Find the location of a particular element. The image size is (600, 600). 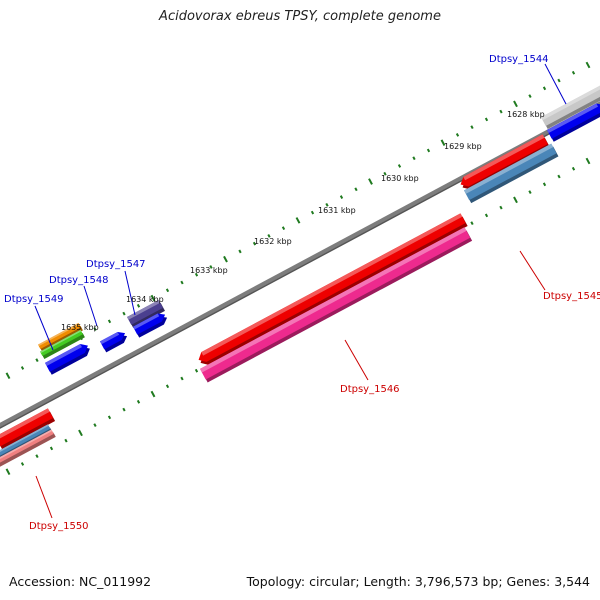

gene-1550-steelblue-body is located at coordinates (25, 440).